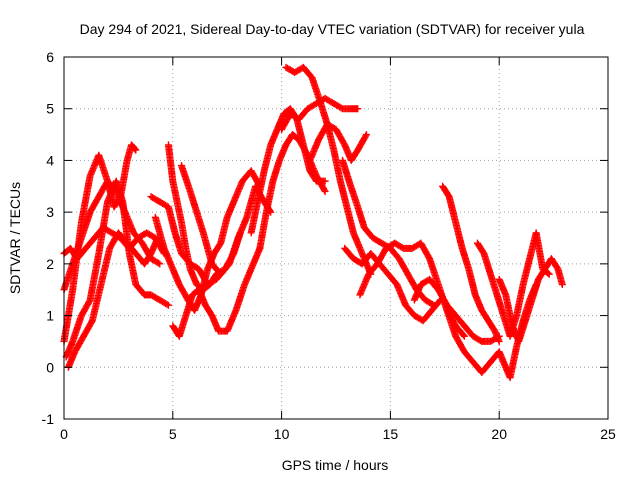 This screenshot has width=640, height=480. I want to click on x-axis-title: GPS time / hours, so click(335, 465).